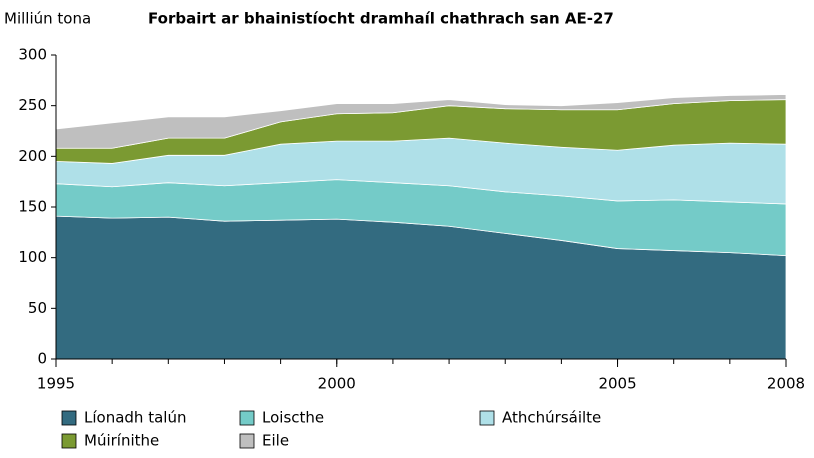 The height and width of the screenshot is (458, 814). What do you see at coordinates (37, 308) in the screenshot?
I see `y-tick-label: 50` at bounding box center [37, 308].